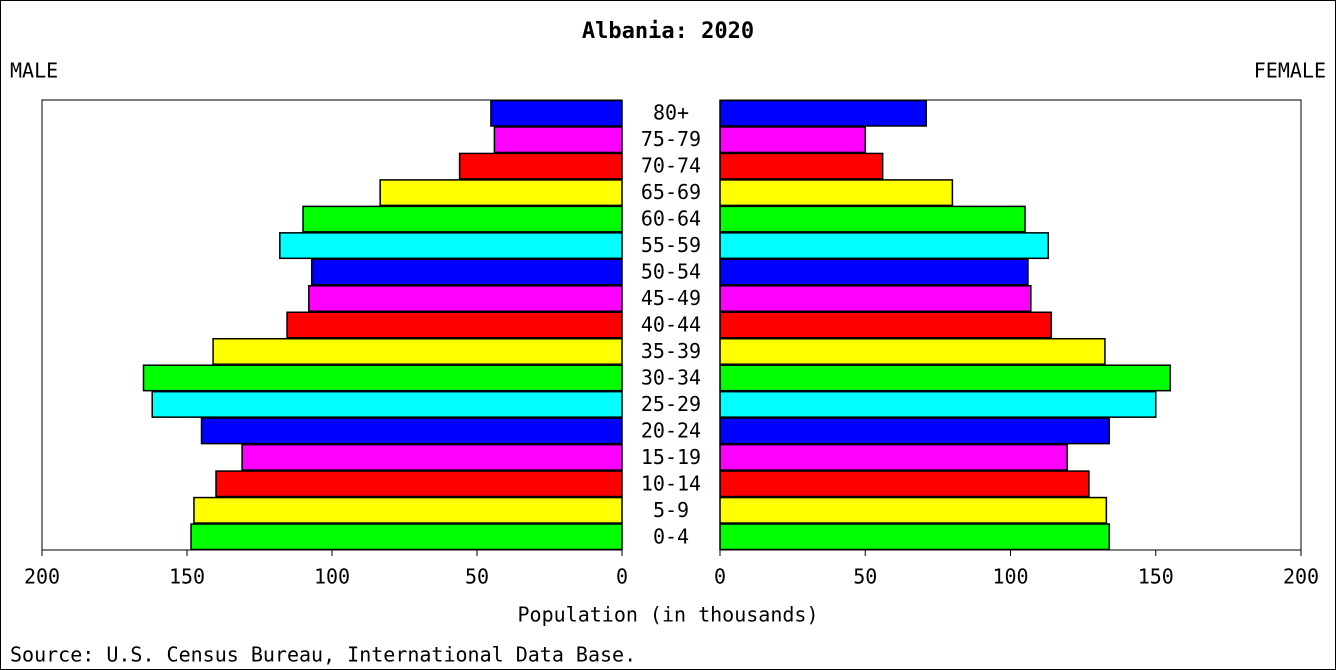  What do you see at coordinates (671, 430) in the screenshot?
I see `age-label: 20-24` at bounding box center [671, 430].